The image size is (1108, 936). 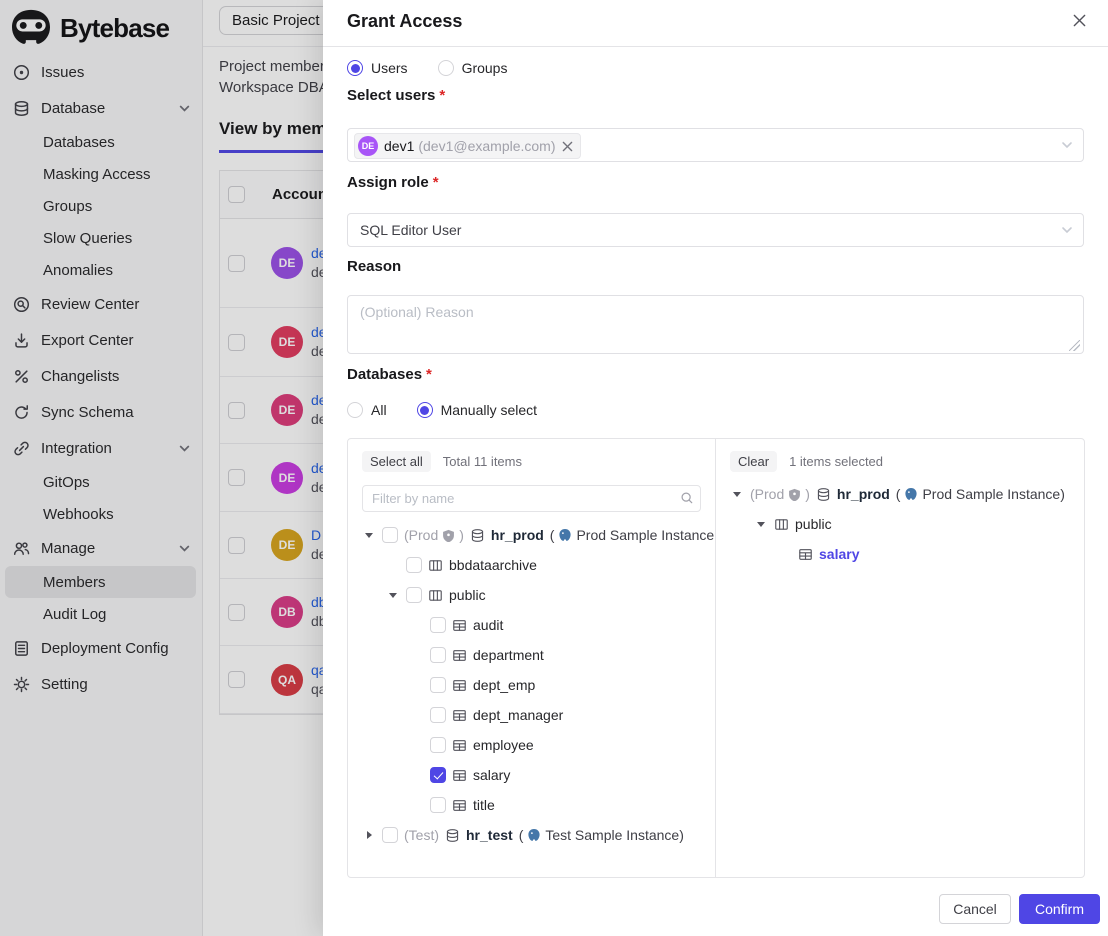 I want to click on tree-row: (Test) hr_test ( Test Sample Instance), so click(x=531, y=835).